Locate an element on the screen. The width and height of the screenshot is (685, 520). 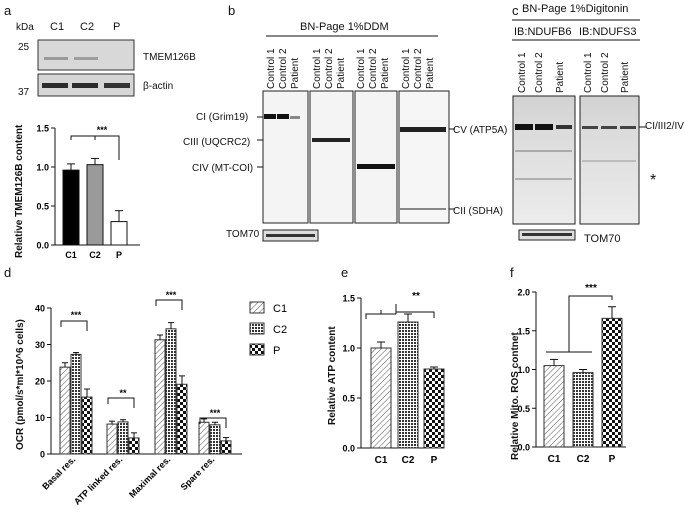
legend-label: P is located at coordinates (276, 351).